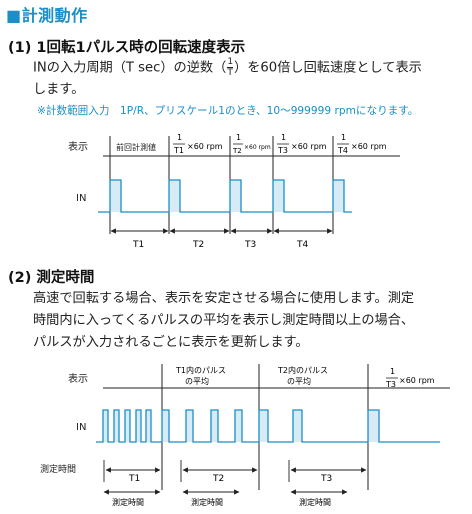 This screenshot has width=472, height=514. I want to click on period-label-t3: T3, so click(250, 245).